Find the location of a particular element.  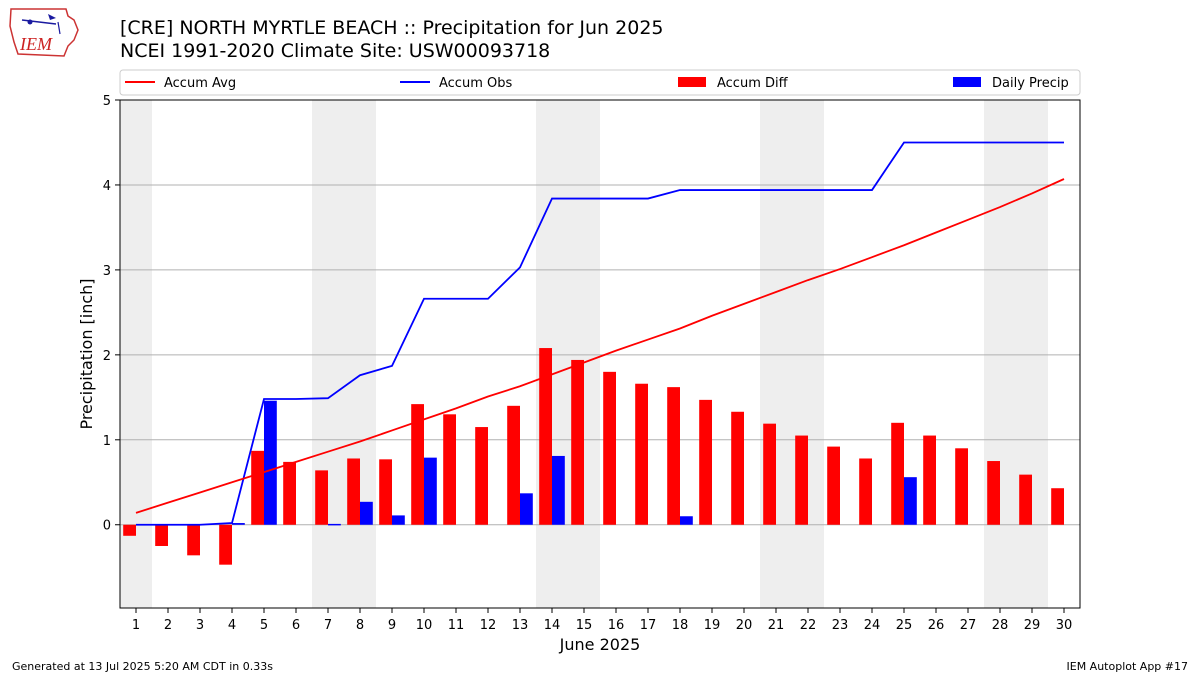

x-tick-label-18: 18 is located at coordinates (680, 625).